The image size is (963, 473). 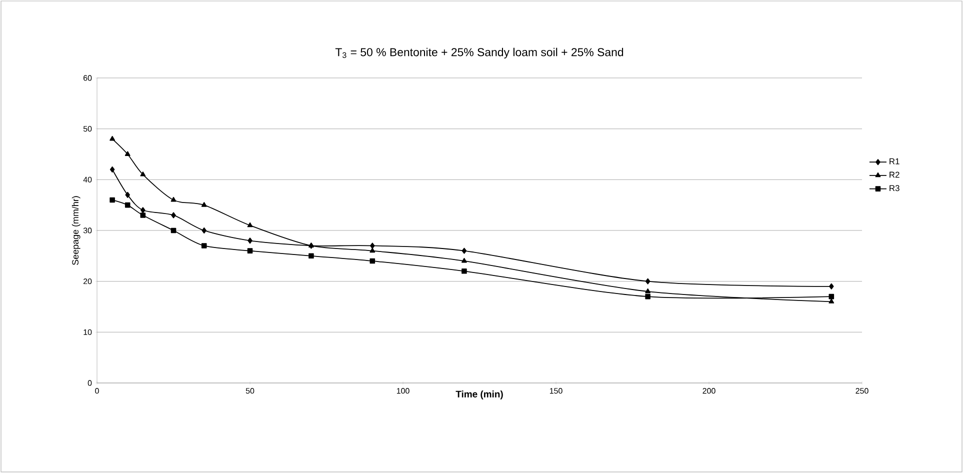 I want to click on legend-label: R3, so click(x=895, y=188).